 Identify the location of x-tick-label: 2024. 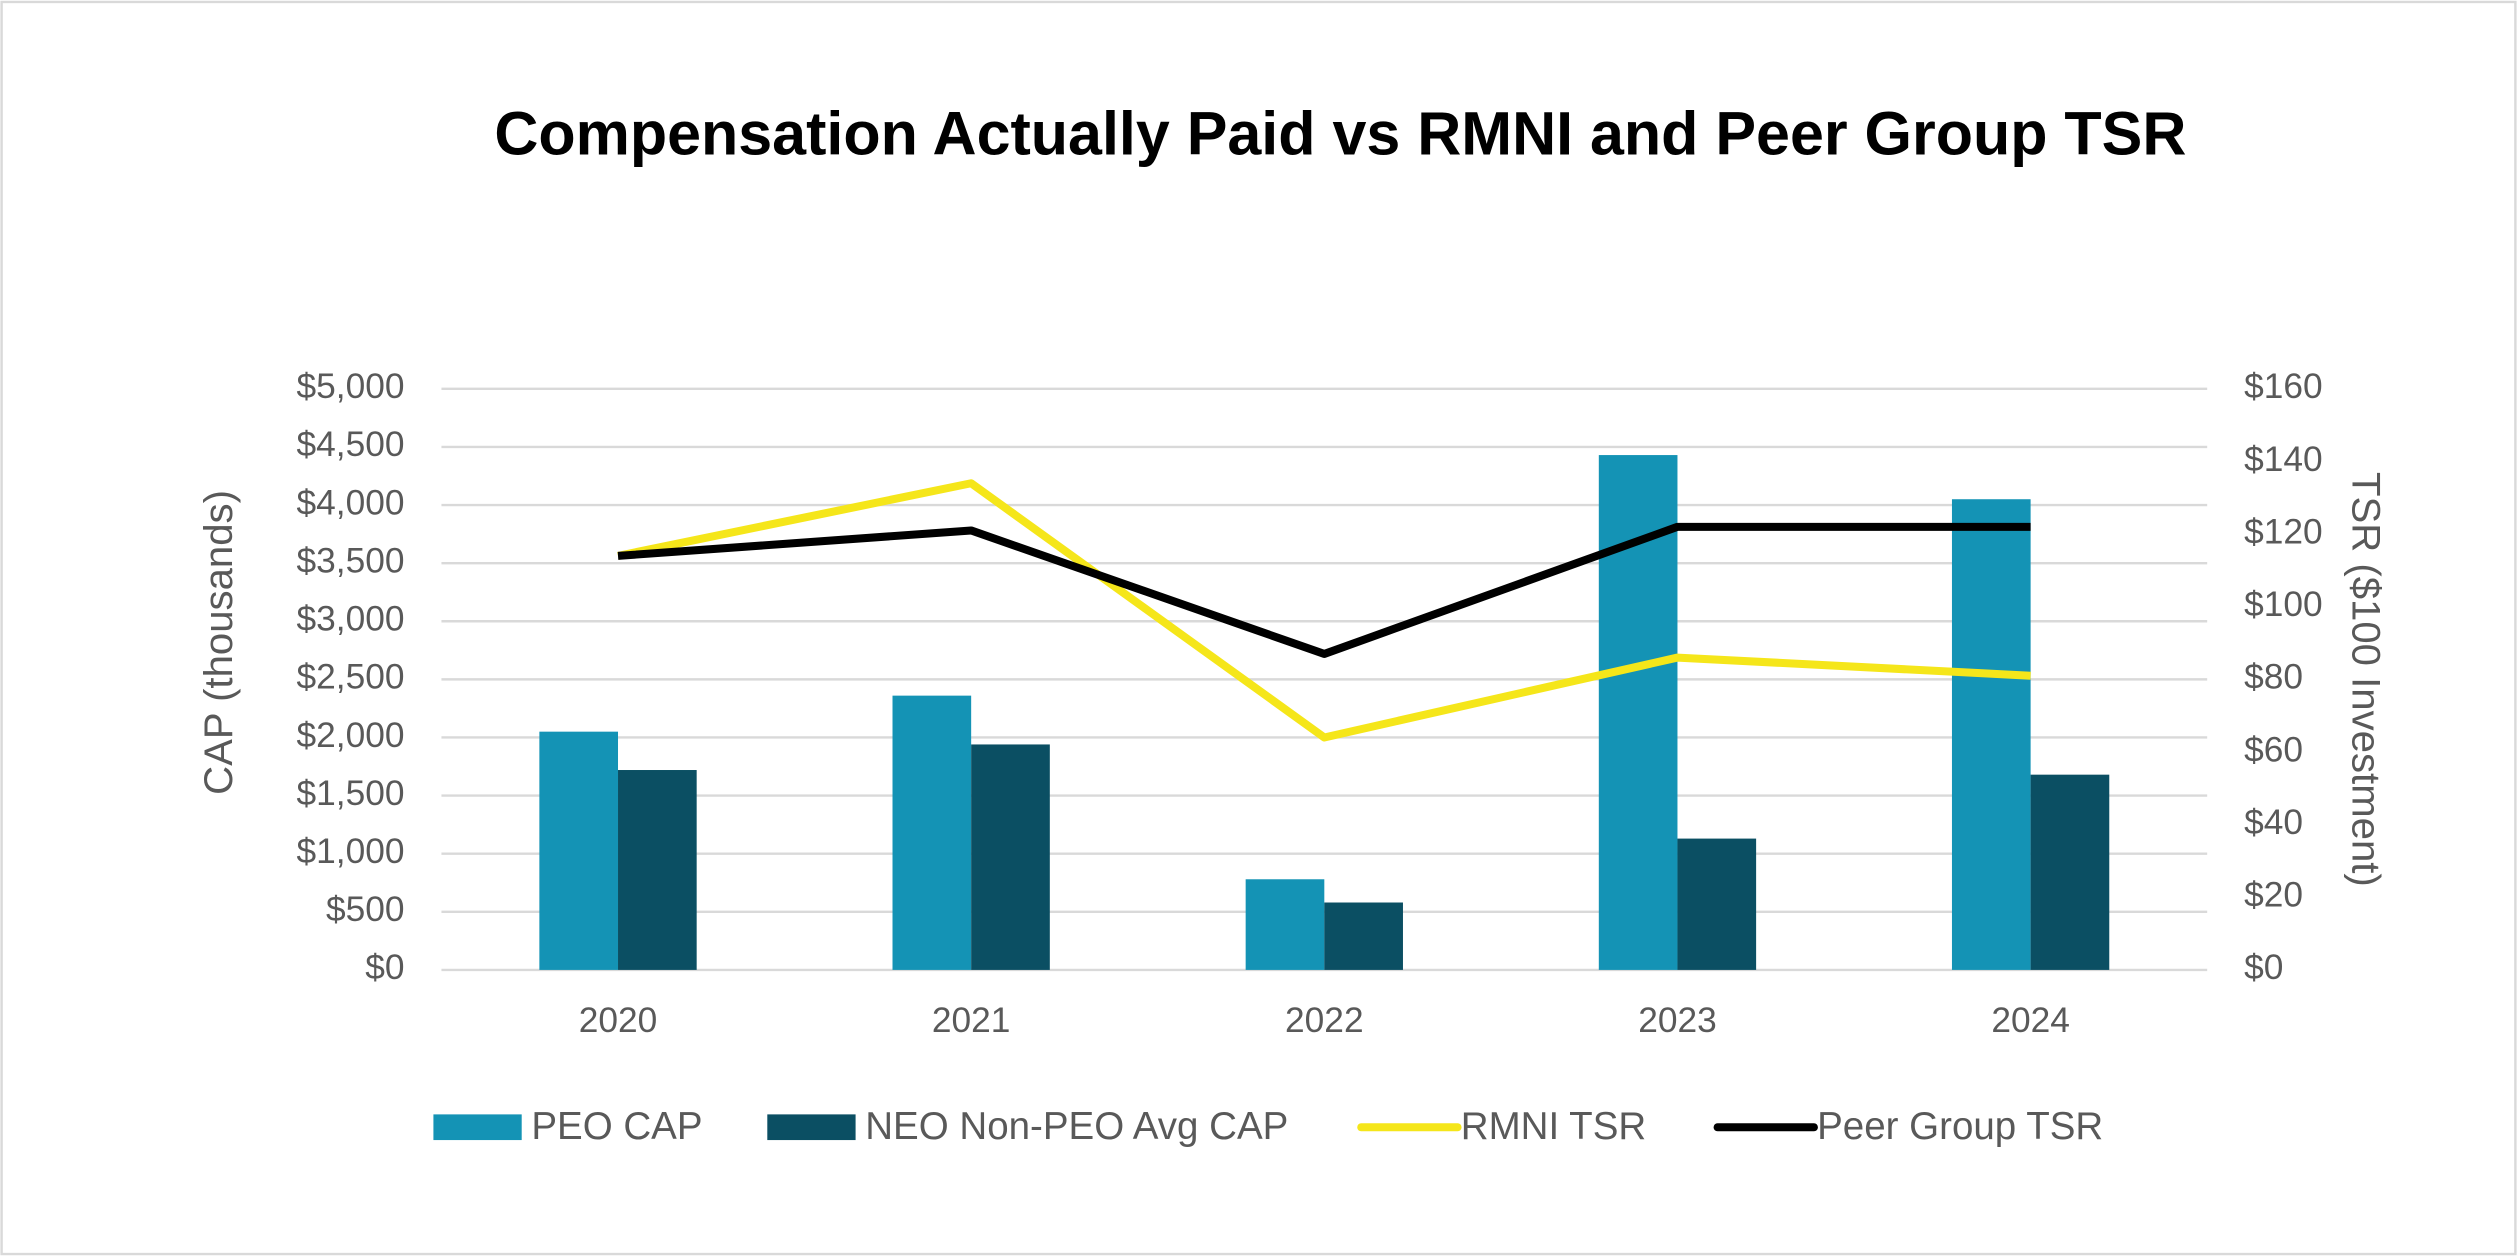
(2030, 1020).